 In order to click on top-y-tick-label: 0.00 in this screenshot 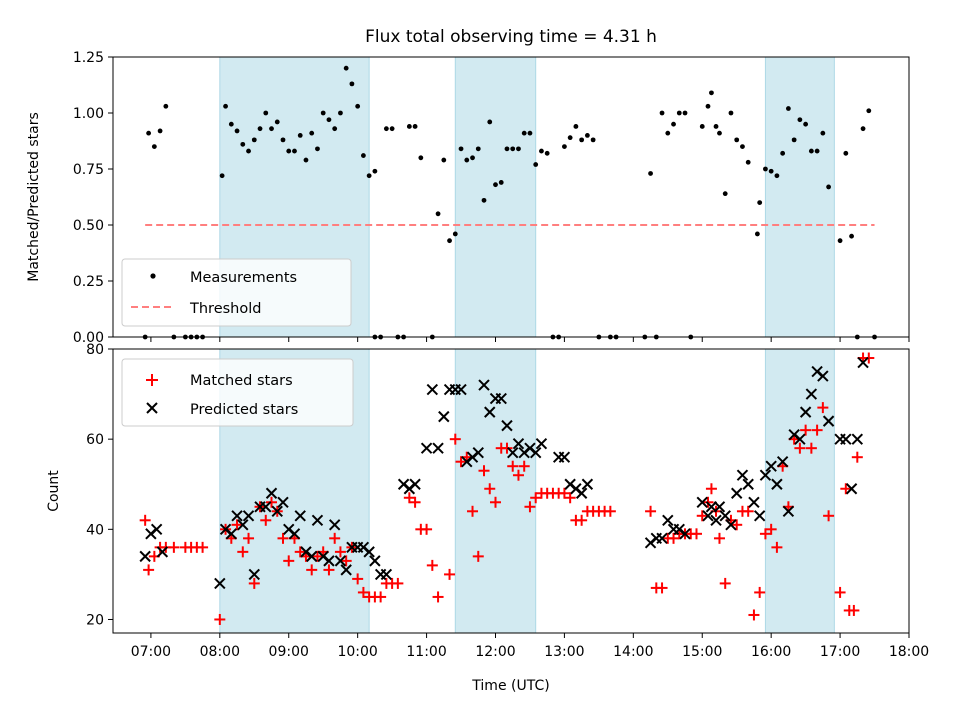, I will do `click(88, 338)`.